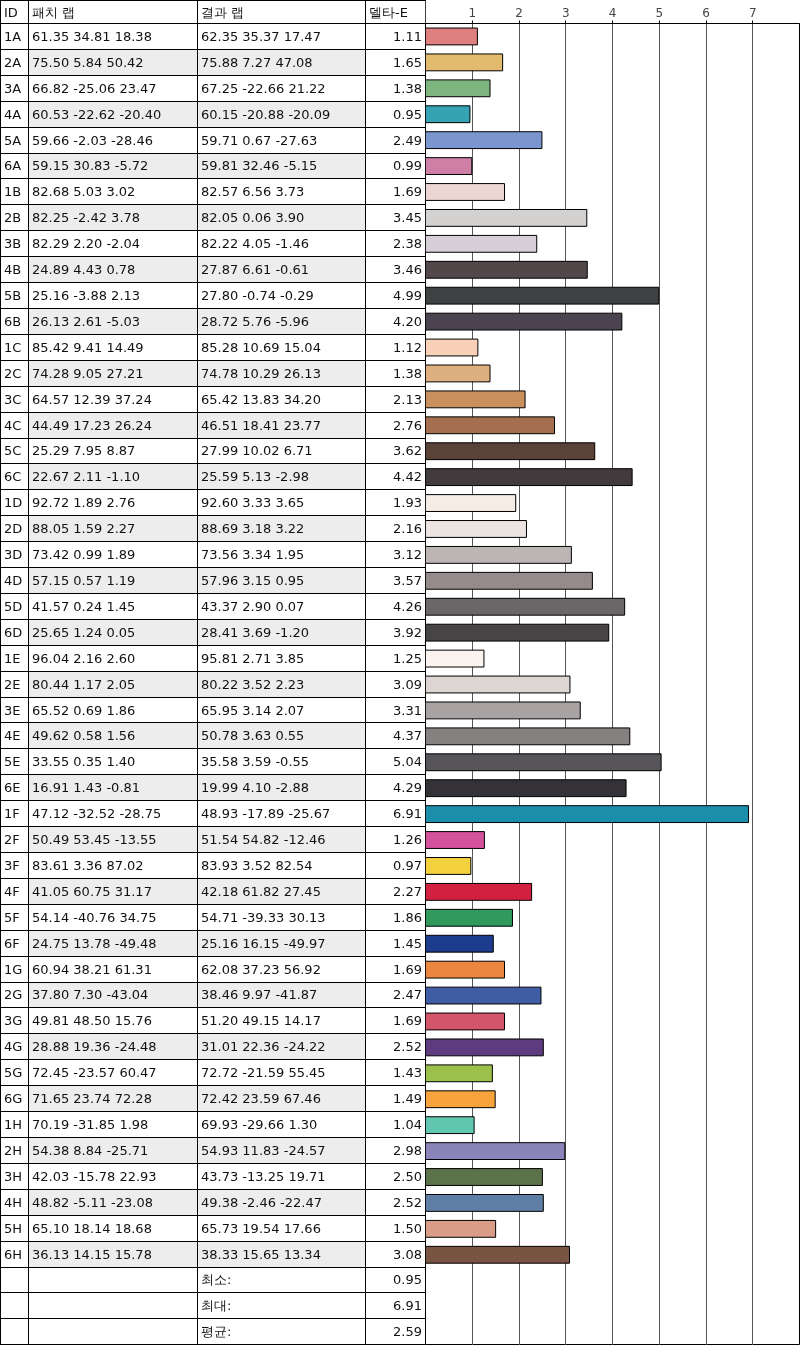 This screenshot has height=1345, width=800. I want to click on text: 44.49 17.23 26.24, so click(113, 425).